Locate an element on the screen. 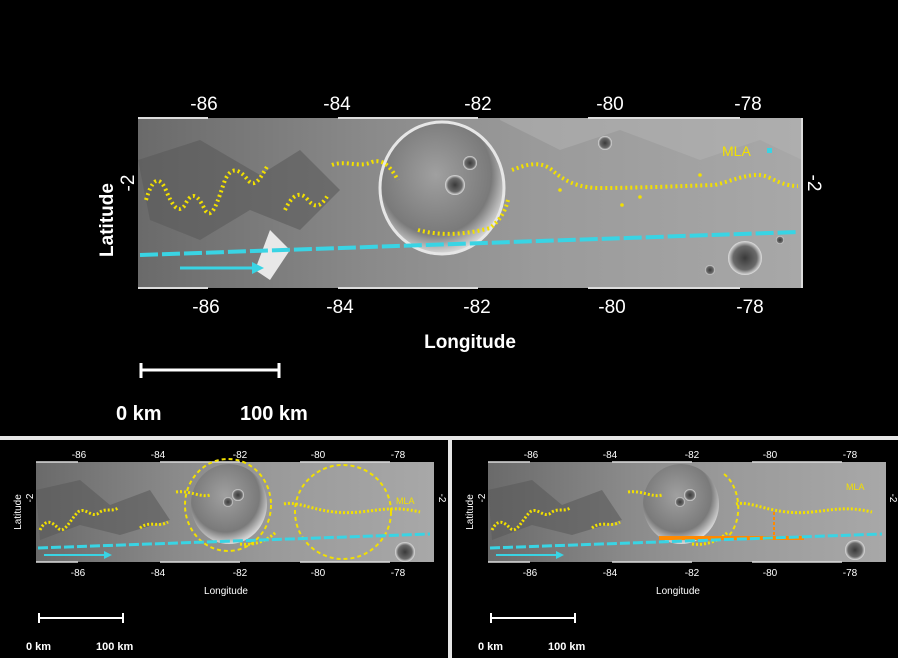 Image resolution: width=898 pixels, height=658 pixels. vertical-divider is located at coordinates (450, 549).